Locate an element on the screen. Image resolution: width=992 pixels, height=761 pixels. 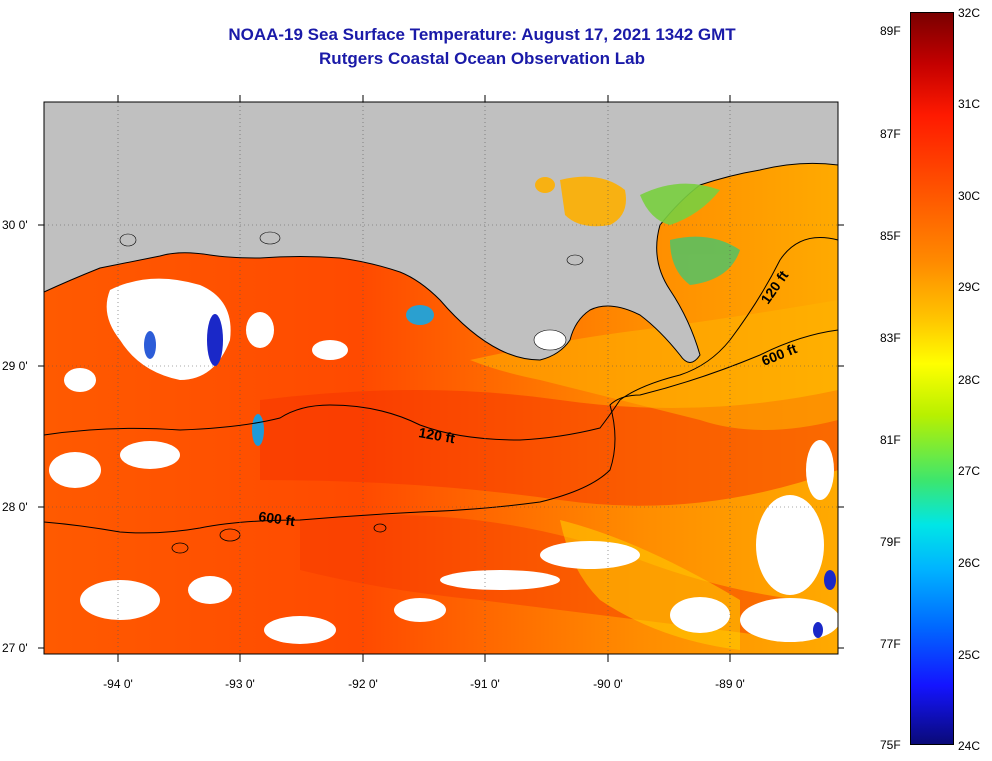
colorbar-c-27: 27C is located at coordinates (969, 471).